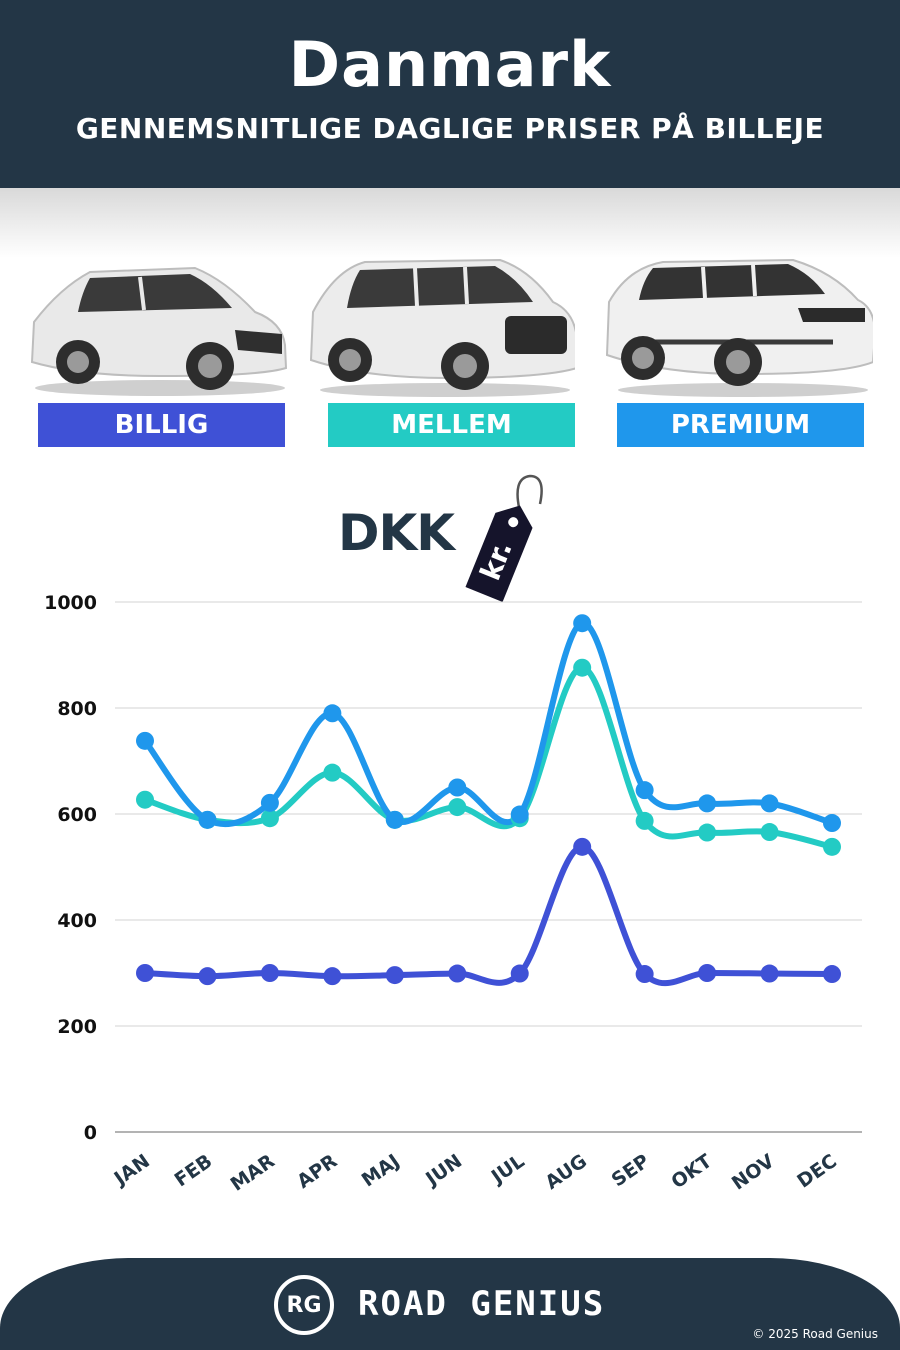 This screenshot has height=1350, width=900. What do you see at coordinates (451, 425) in the screenshot?
I see `tier-label-mellem: MELLEM` at bounding box center [451, 425].